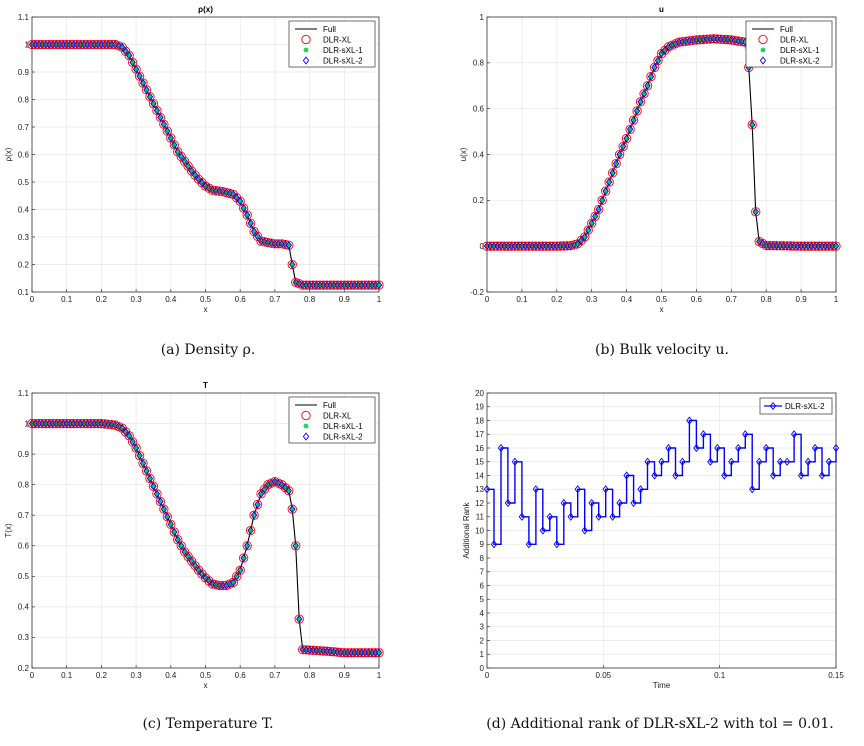 This screenshot has height=746, width=864. Describe the element at coordinates (345, 299) in the screenshot. I see `x-tick-label: 0.9` at that location.